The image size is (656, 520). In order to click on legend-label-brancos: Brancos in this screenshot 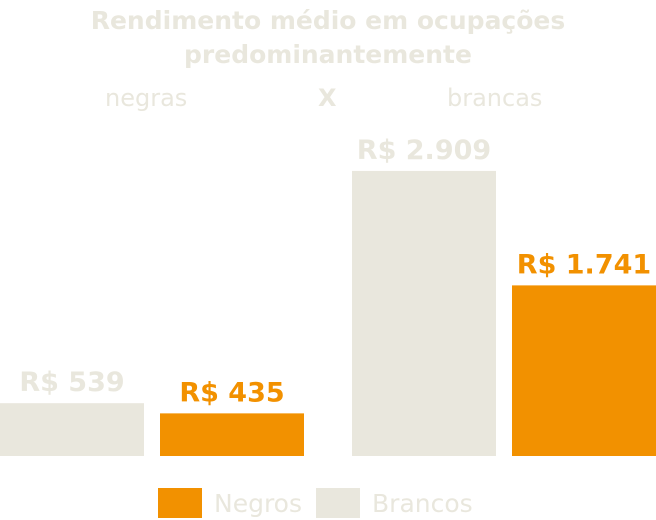, I will do `click(422, 503)`.